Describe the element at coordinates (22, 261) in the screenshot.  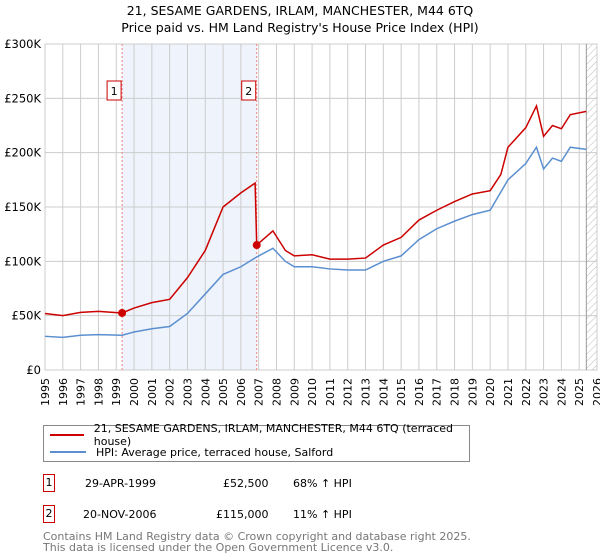
I see `y-tick-label: £100K` at that location.